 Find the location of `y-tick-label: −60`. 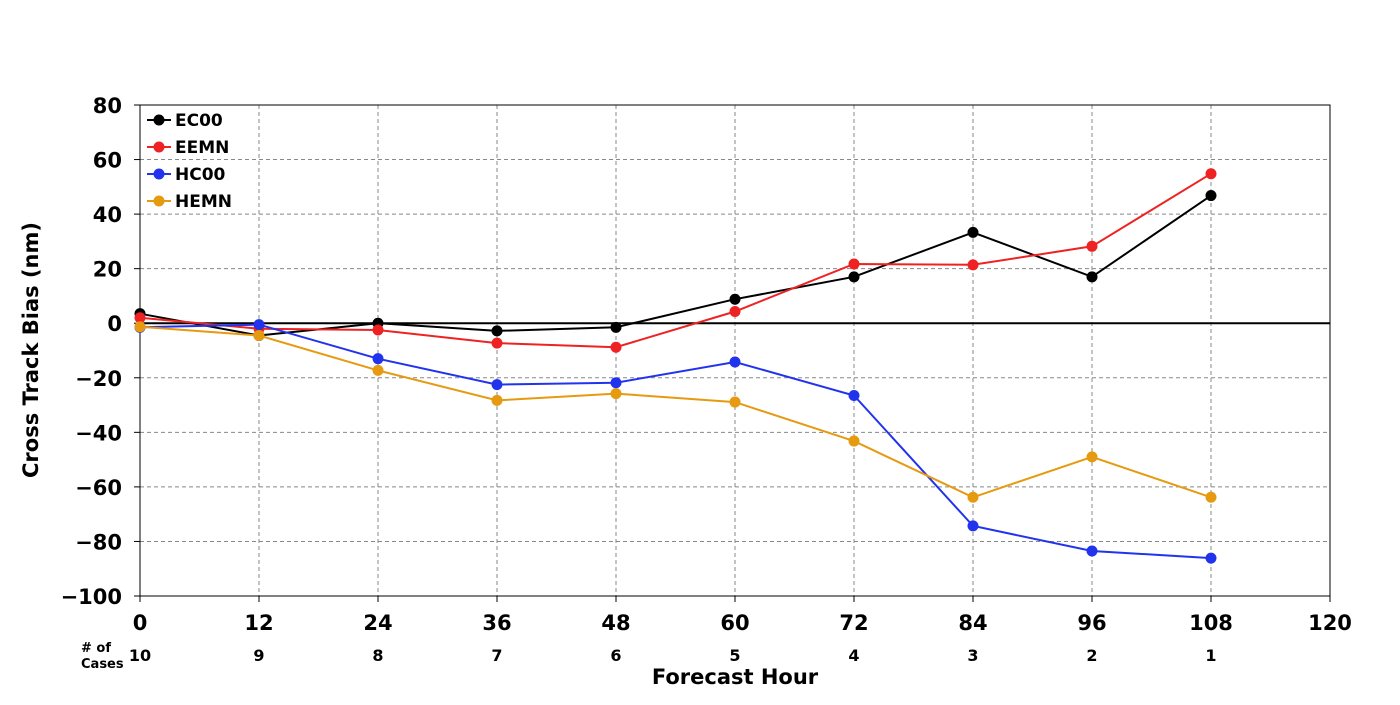

y-tick-label: −60 is located at coordinates (98, 488).